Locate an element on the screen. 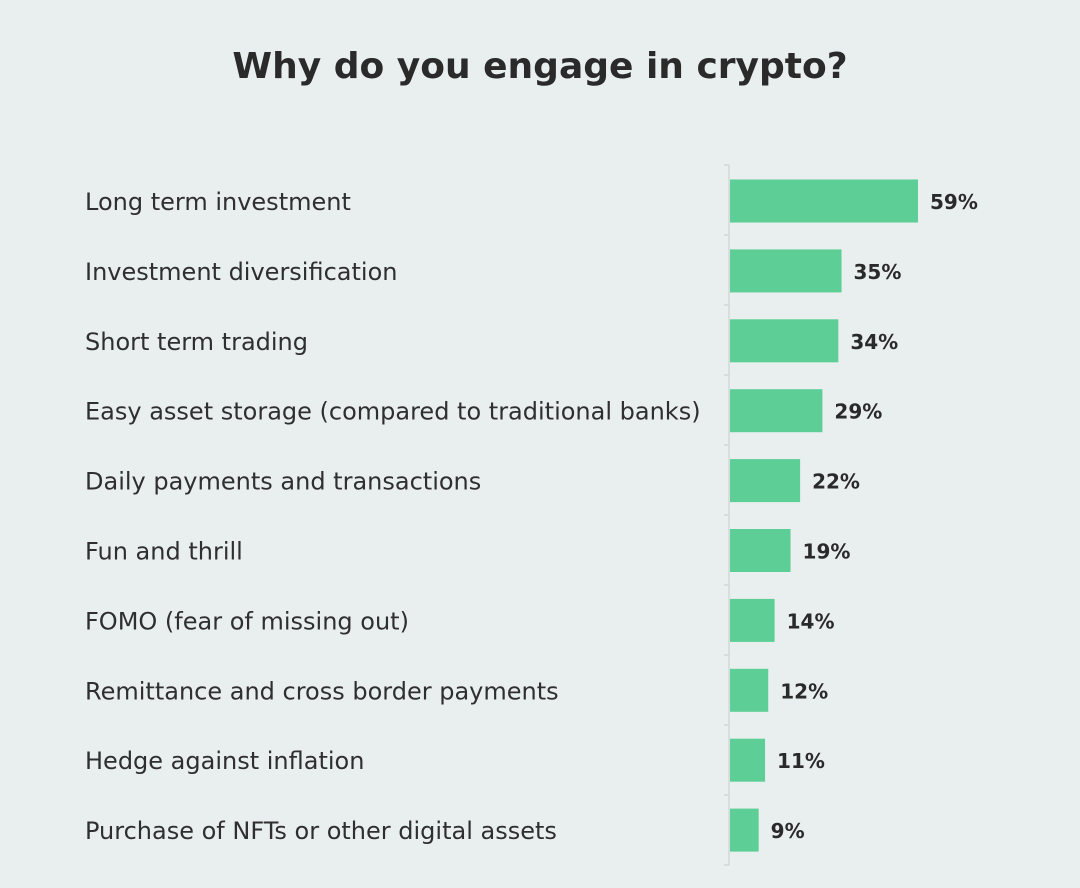  bars is located at coordinates (824, 515).